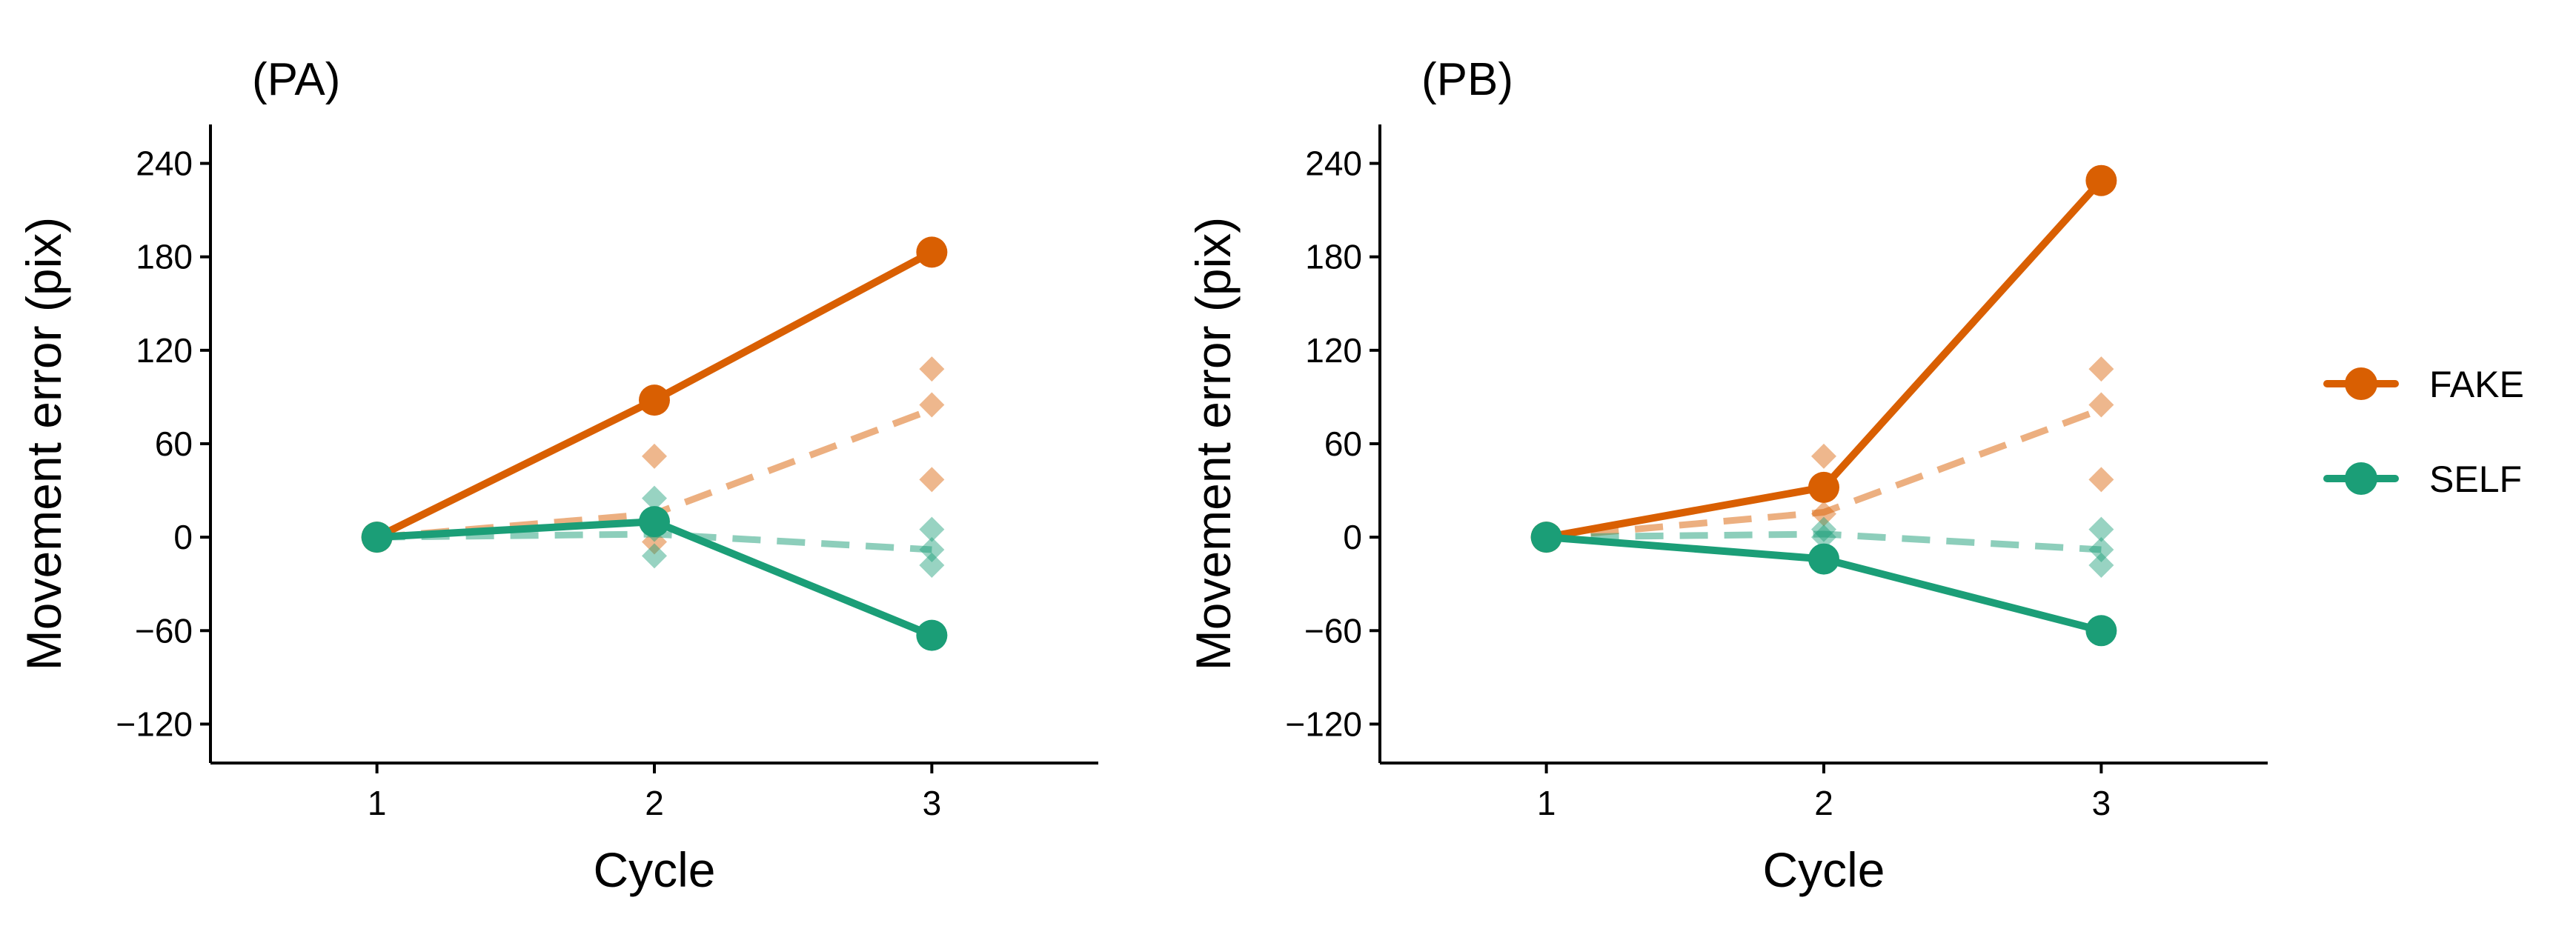  I want to click on legend-swatch-marker-self, so click(2361, 478).